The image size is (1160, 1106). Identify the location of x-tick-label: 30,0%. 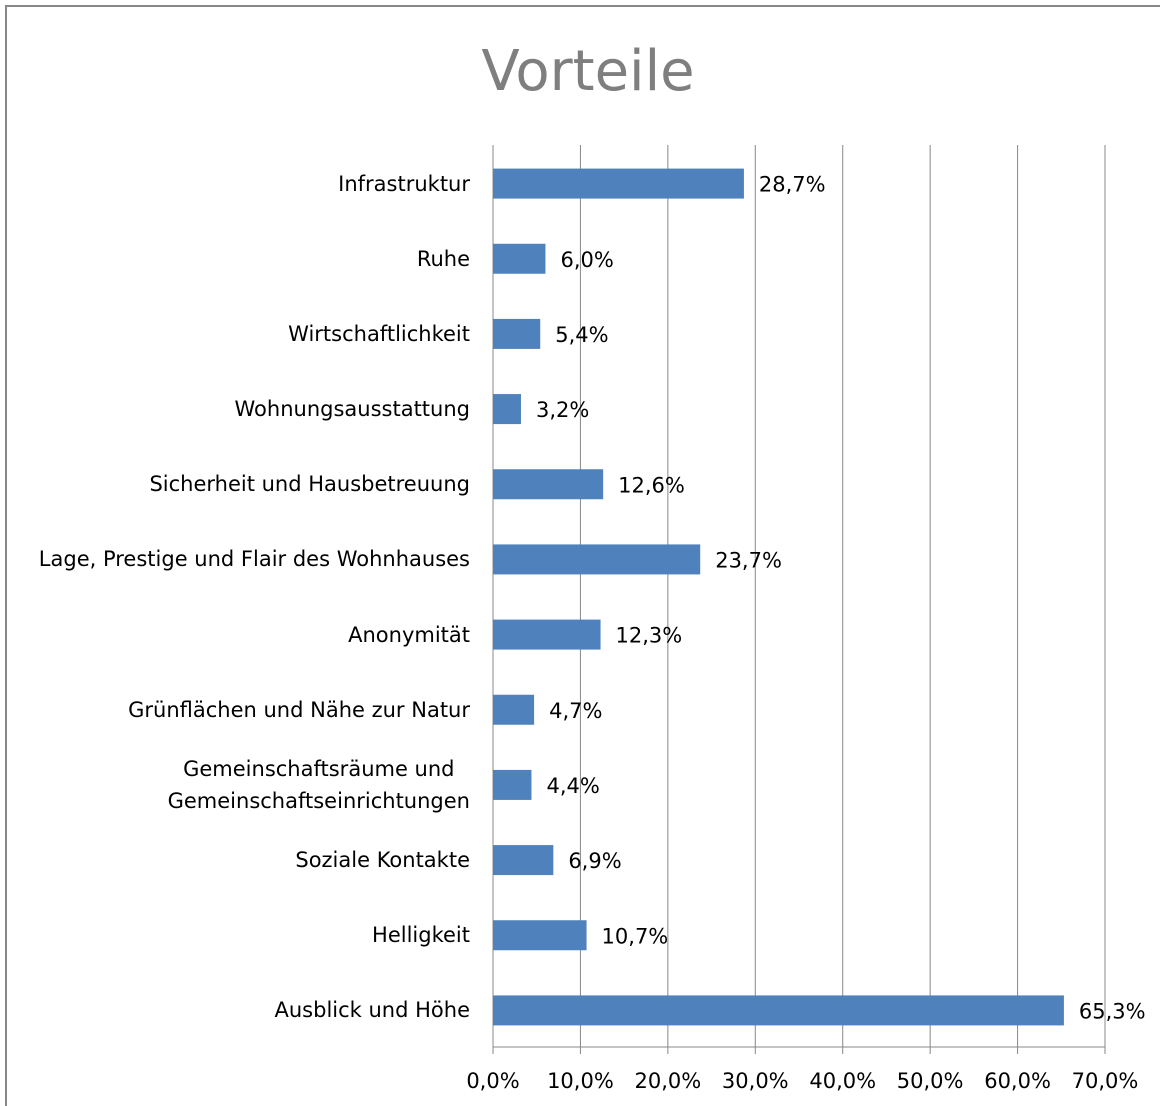
(755, 1081).